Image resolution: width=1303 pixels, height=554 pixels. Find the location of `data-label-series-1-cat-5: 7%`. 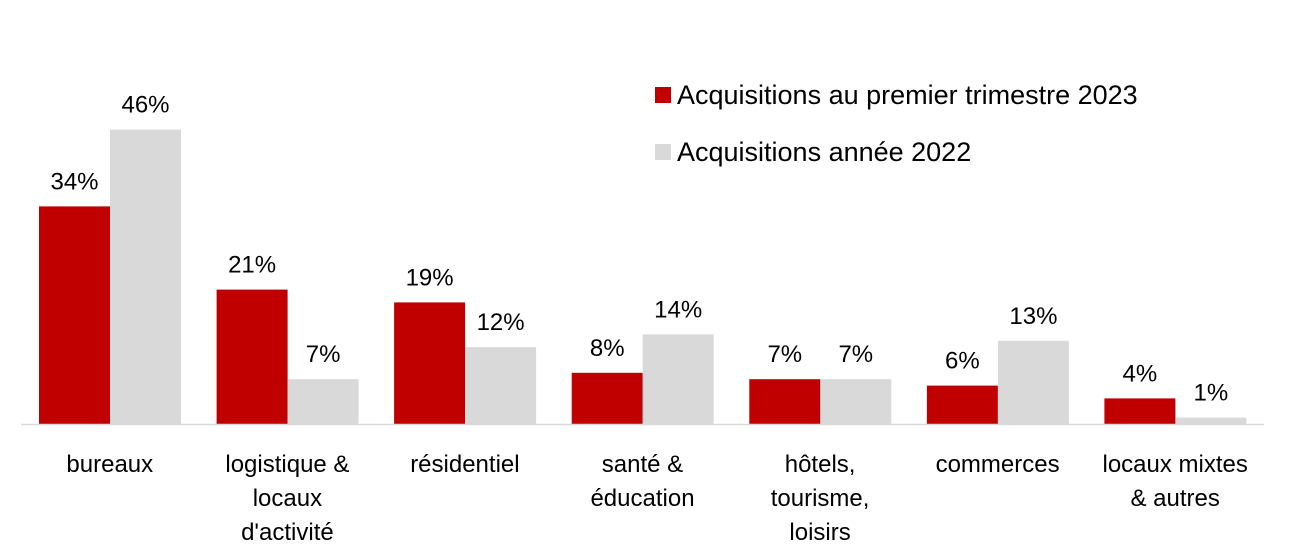

data-label-series-1-cat-5: 7% is located at coordinates (784, 354).